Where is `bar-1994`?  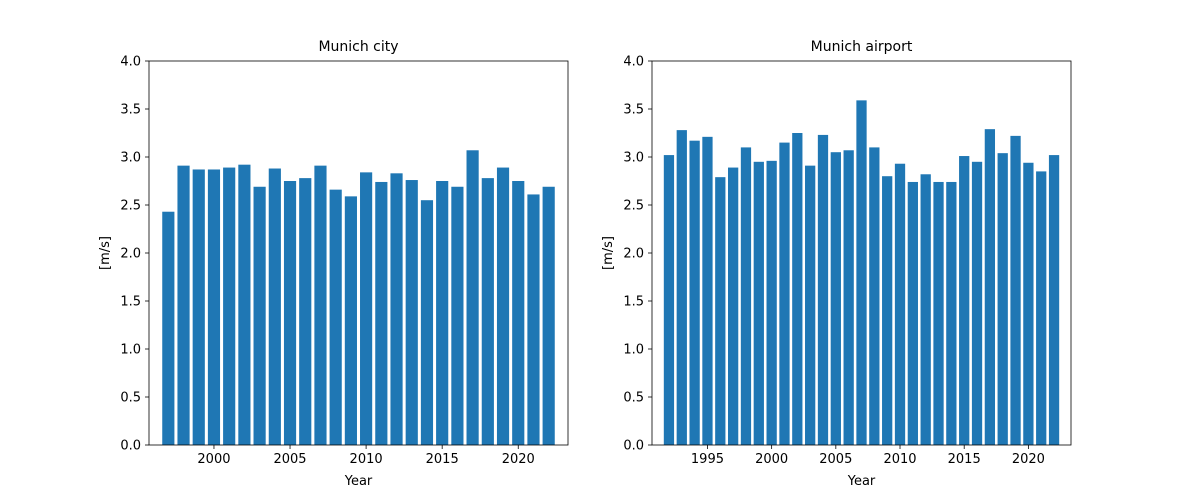 bar-1994 is located at coordinates (694, 292).